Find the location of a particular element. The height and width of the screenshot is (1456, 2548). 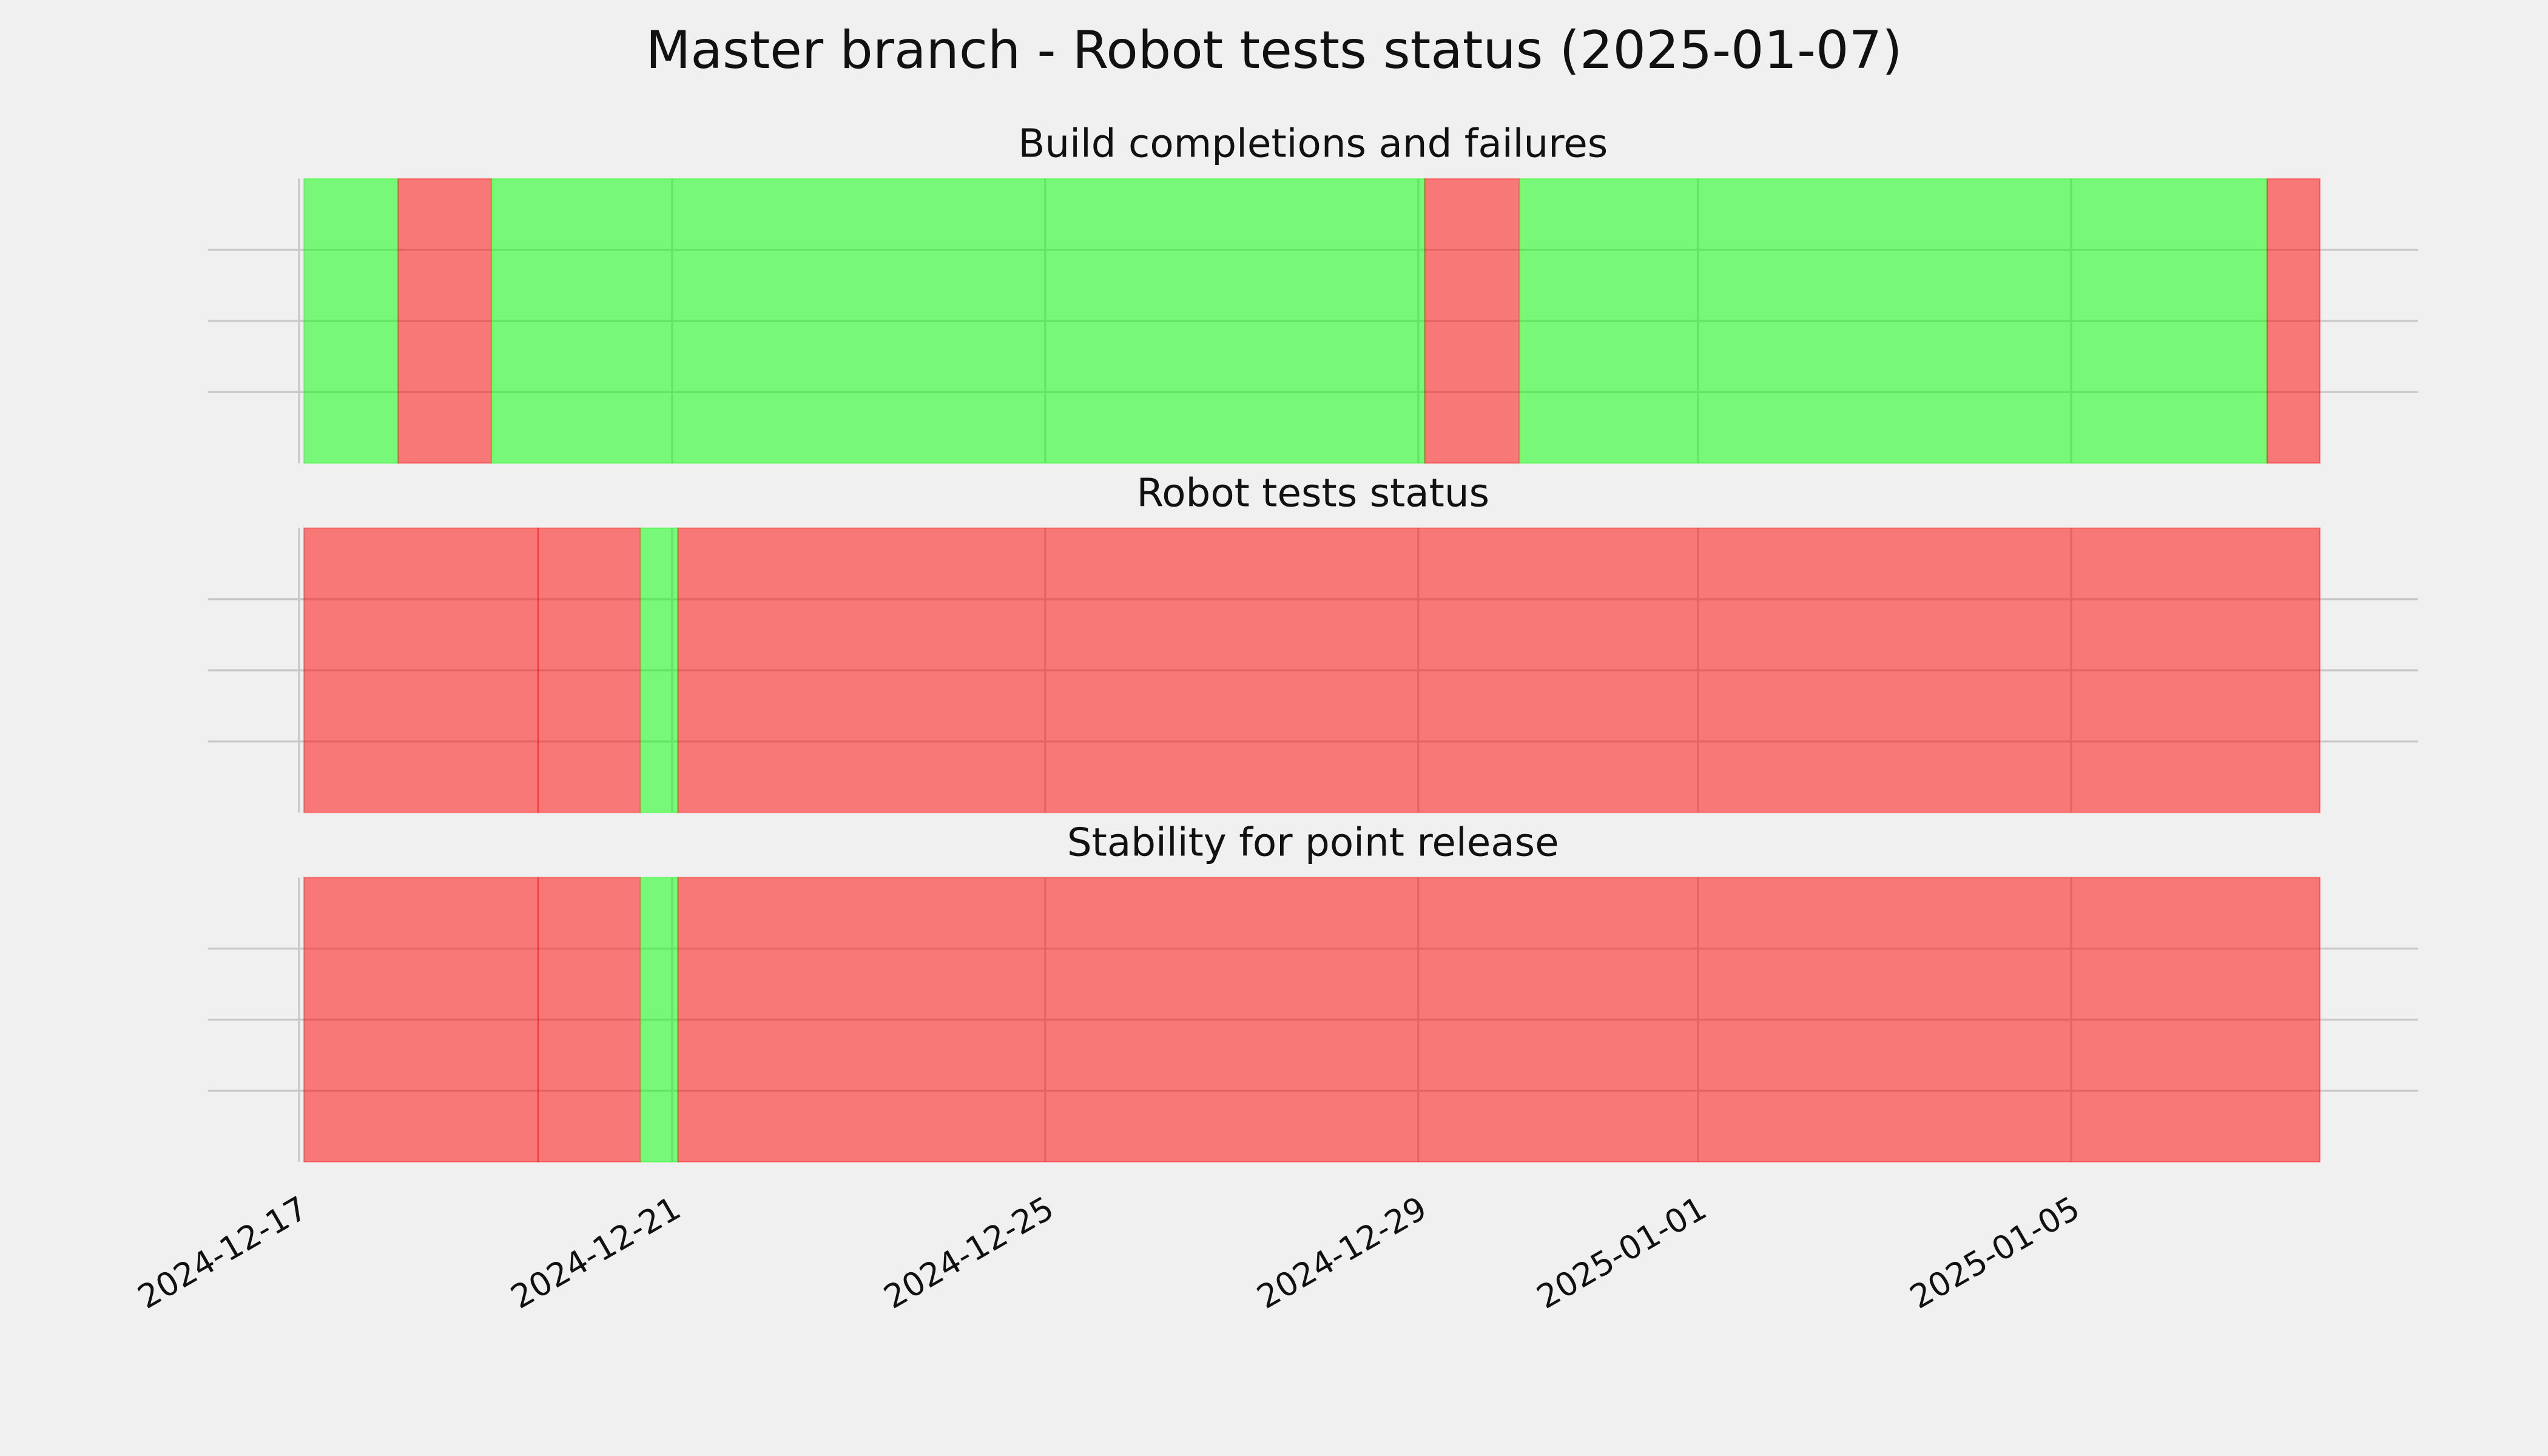

x-tick-label: 2024-12-17 is located at coordinates (222, 1252).